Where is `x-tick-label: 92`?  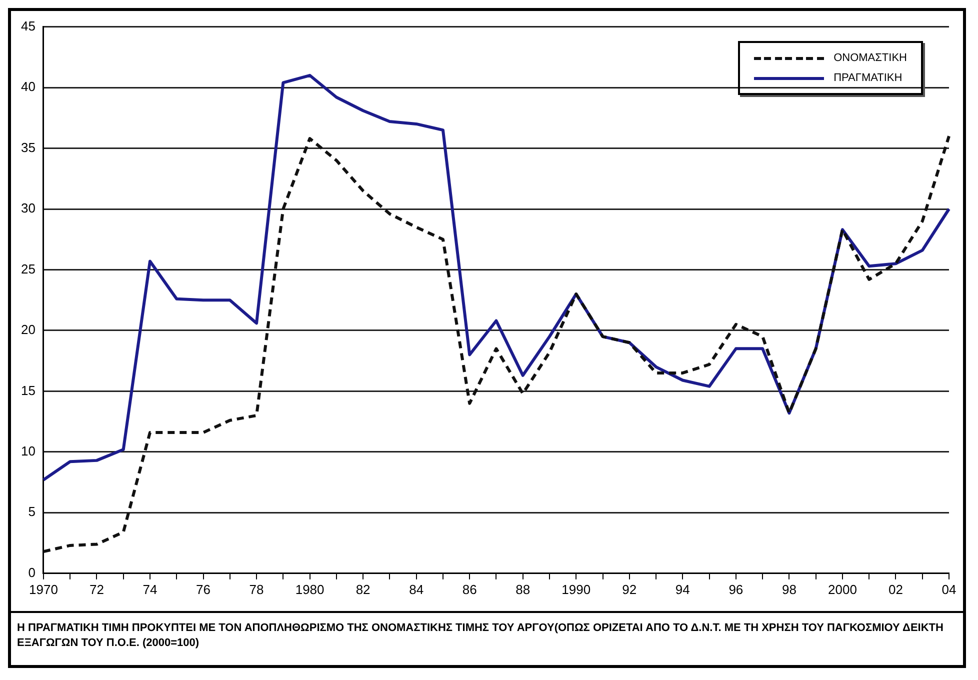 x-tick-label: 92 is located at coordinates (629, 589).